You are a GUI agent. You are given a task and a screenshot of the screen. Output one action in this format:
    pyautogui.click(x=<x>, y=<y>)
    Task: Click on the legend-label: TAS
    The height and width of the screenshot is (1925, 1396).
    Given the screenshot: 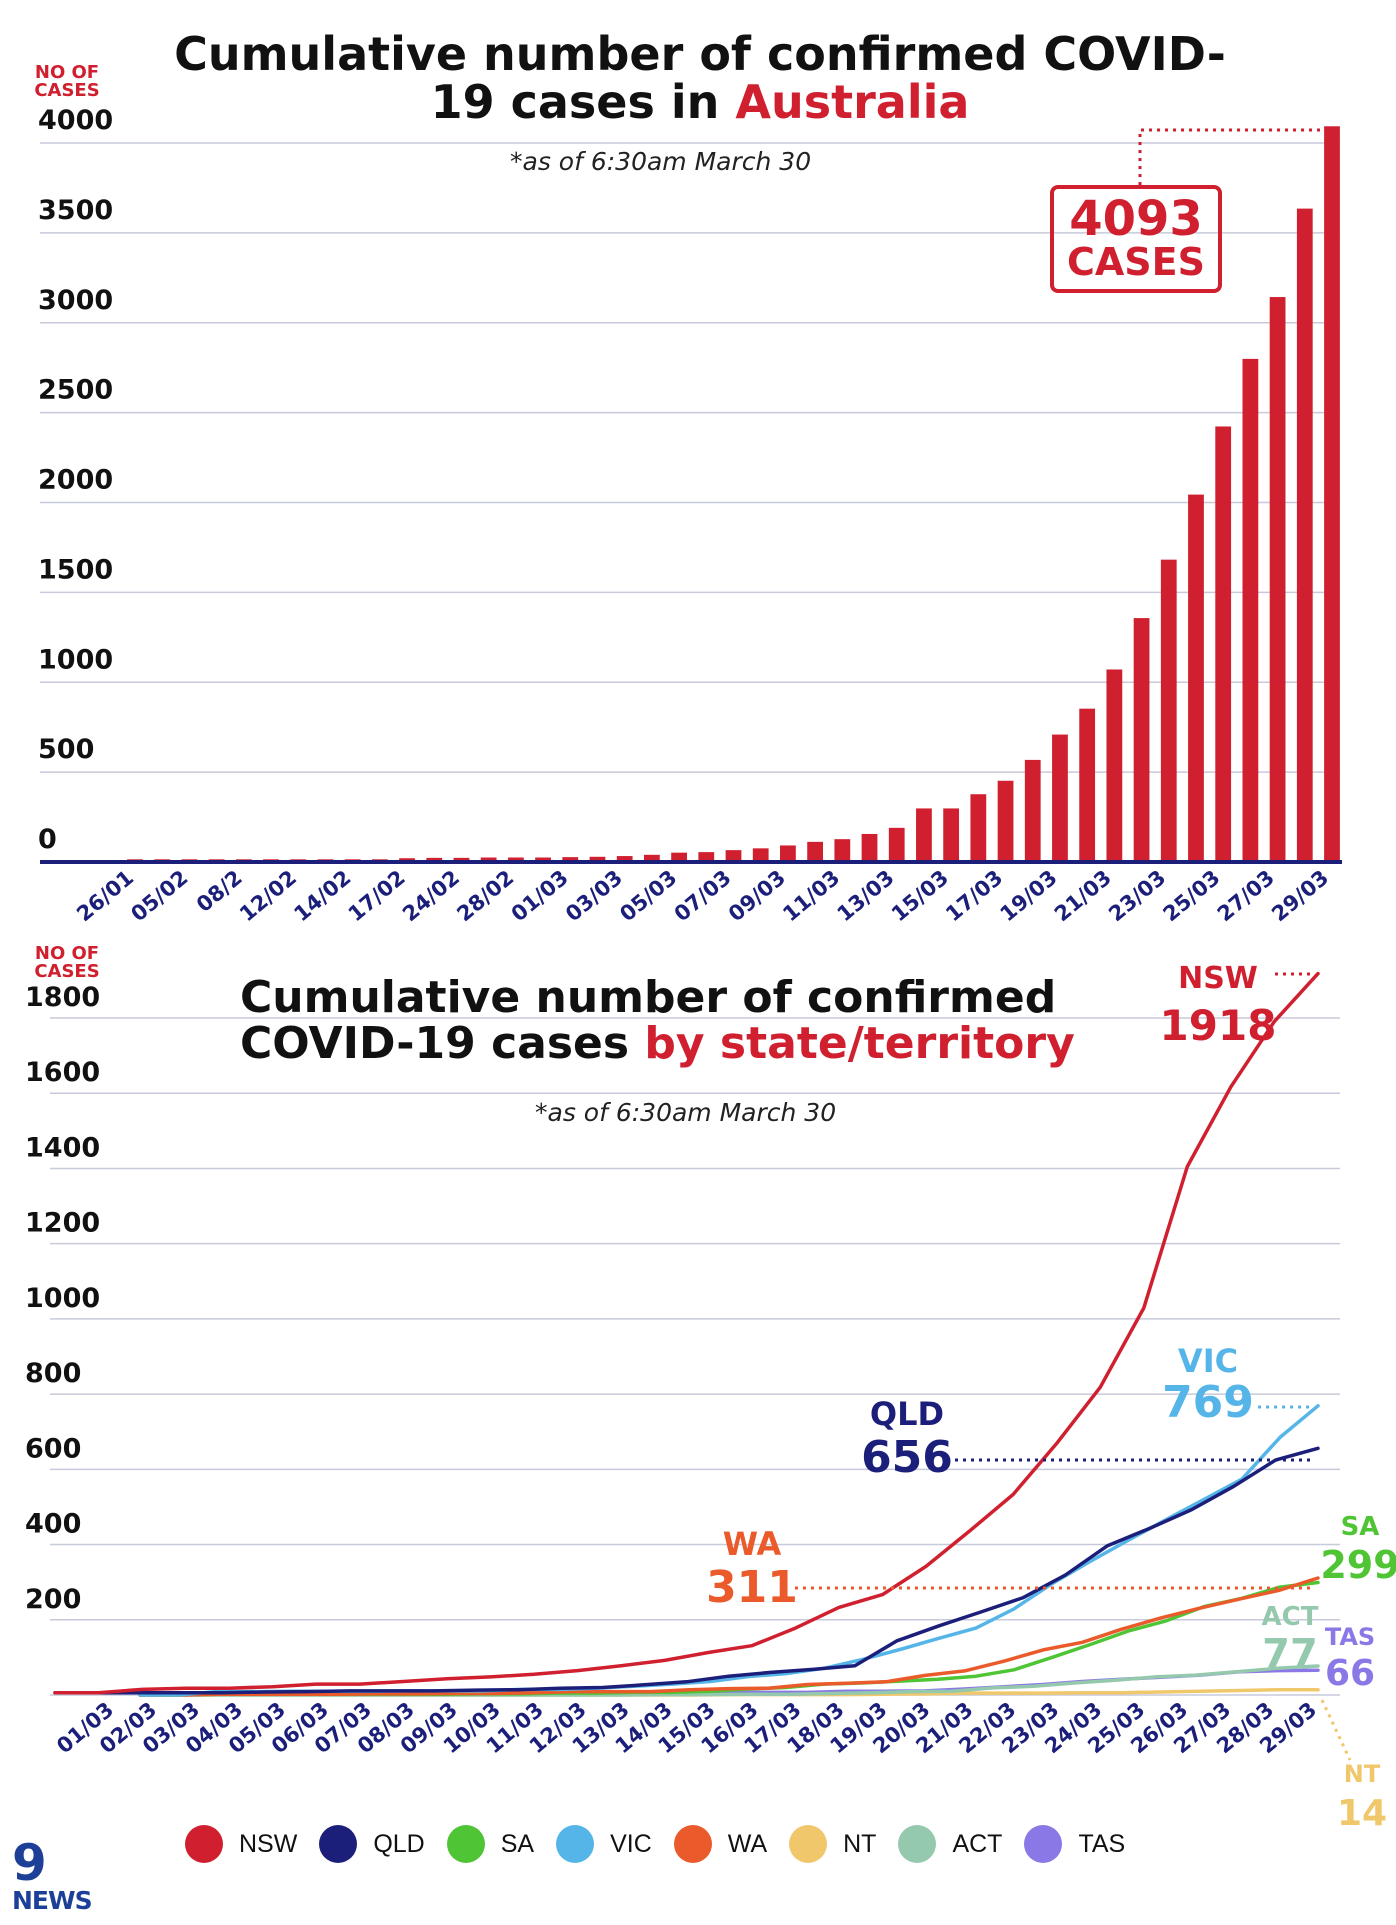 What is the action you would take?
    pyautogui.click(x=1102, y=1843)
    